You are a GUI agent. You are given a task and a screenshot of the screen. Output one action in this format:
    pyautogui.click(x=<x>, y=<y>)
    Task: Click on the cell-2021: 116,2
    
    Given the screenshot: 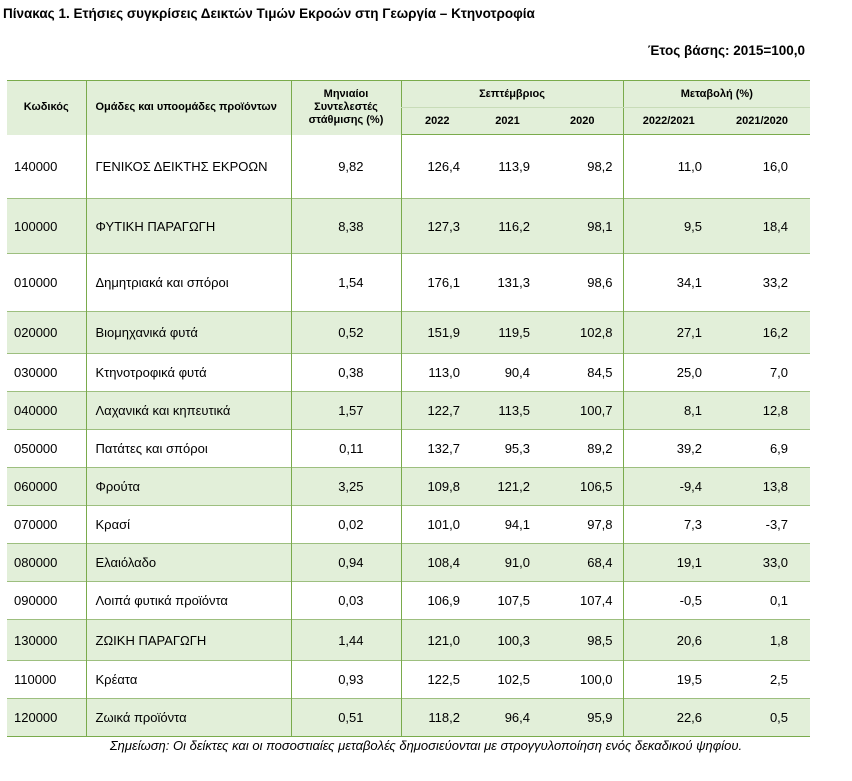 What is the action you would take?
    pyautogui.click(x=507, y=226)
    